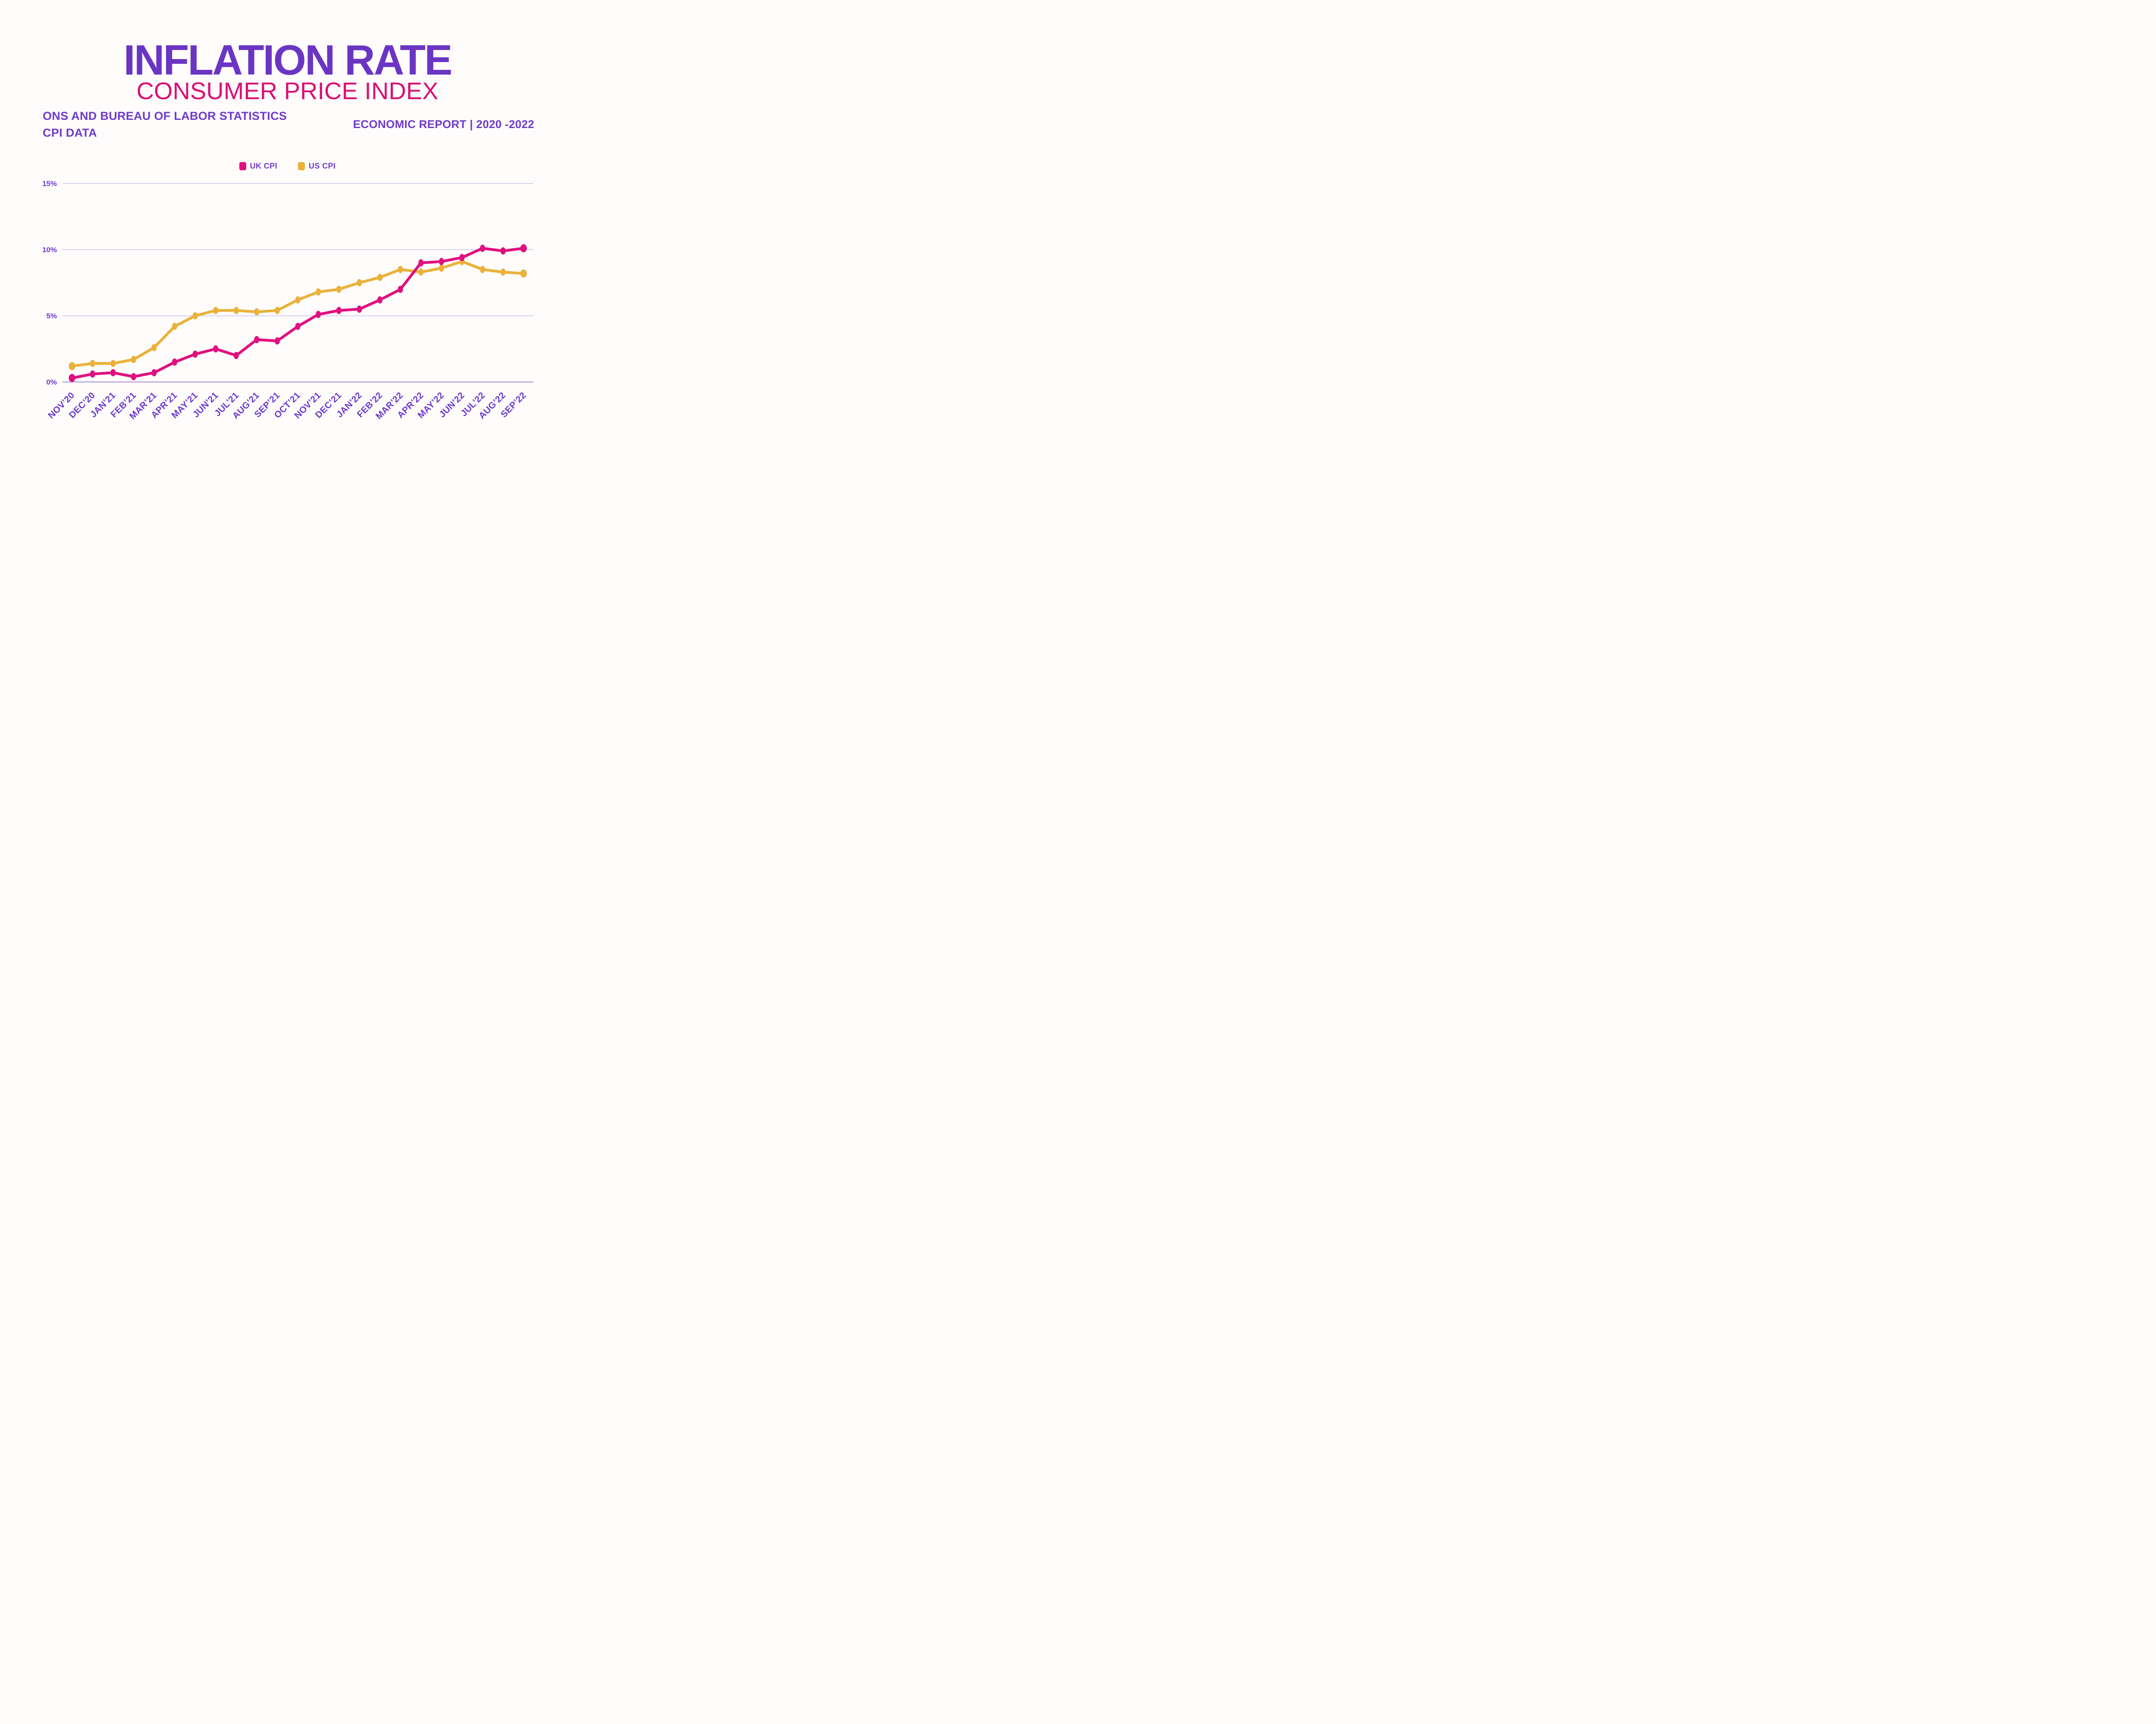 The height and width of the screenshot is (1724, 2156). What do you see at coordinates (287, 60) in the screenshot?
I see `page-title: INFLATION RATE` at bounding box center [287, 60].